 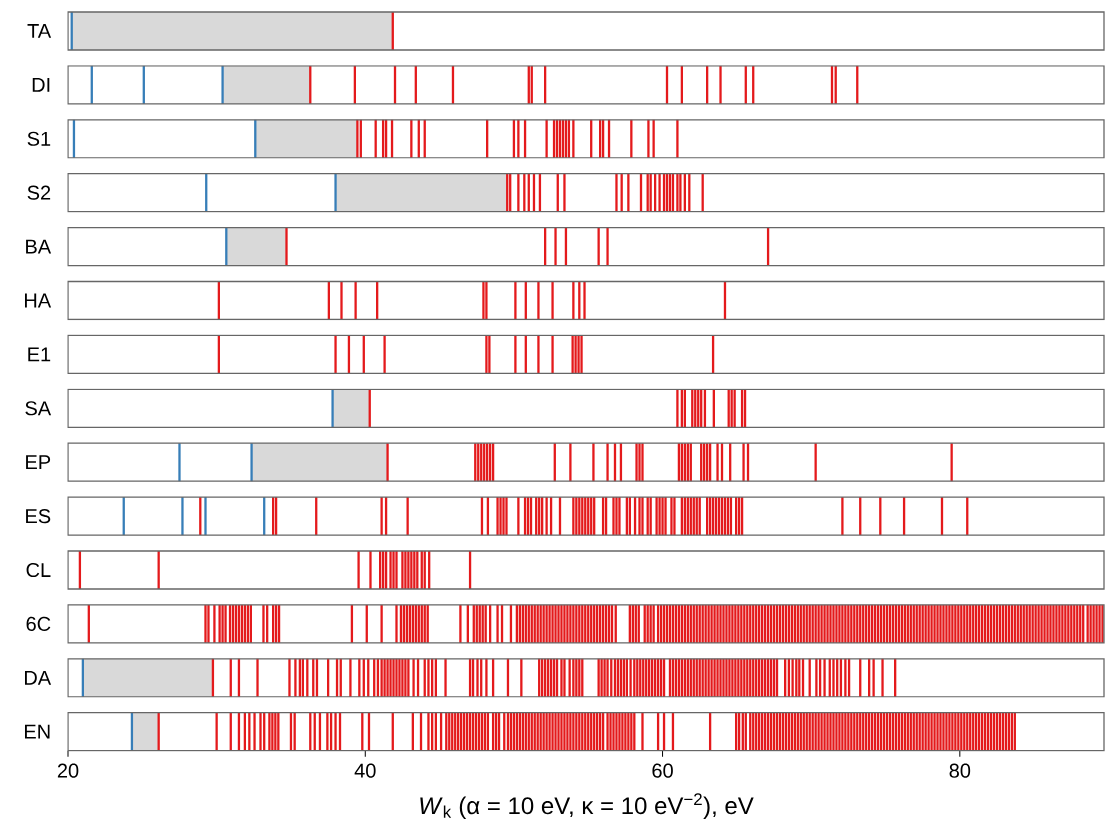 What do you see at coordinates (38, 516) in the screenshot?
I see `y-axis-title: ES` at bounding box center [38, 516].